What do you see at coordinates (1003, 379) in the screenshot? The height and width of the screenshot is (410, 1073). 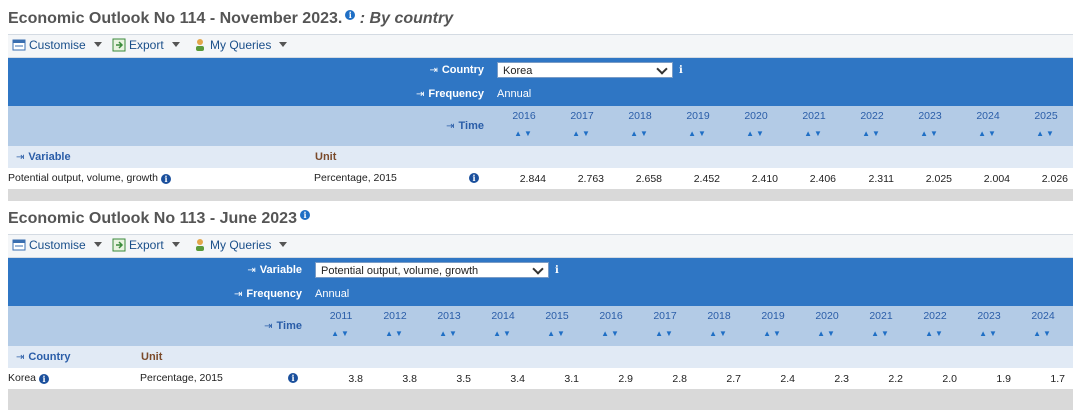 I see `table-cell-2023: 1.9` at bounding box center [1003, 379].